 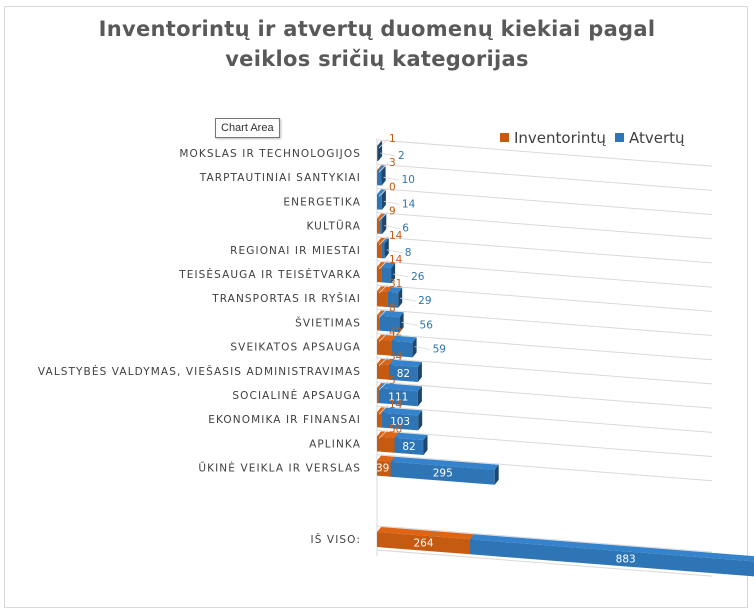 What do you see at coordinates (560, 138) in the screenshot?
I see `legend-label: Inventorintų` at bounding box center [560, 138].